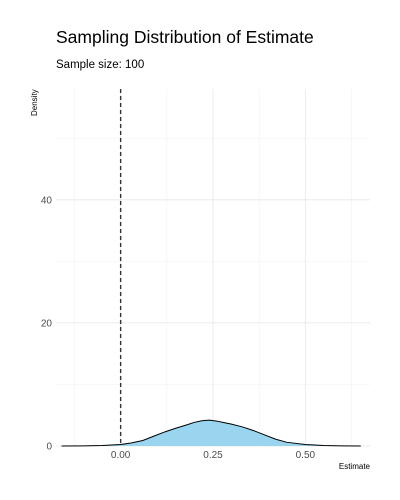 This screenshot has height=500, width=400. What do you see at coordinates (47, 323) in the screenshot?
I see `y-tick-label: 20` at bounding box center [47, 323].